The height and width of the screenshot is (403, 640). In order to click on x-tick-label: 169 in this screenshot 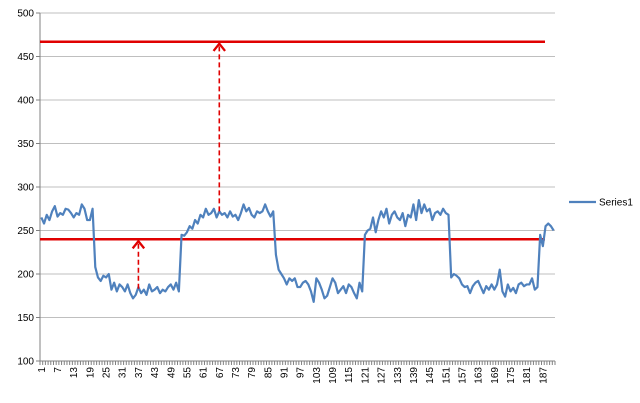, I will do `click(495, 375)`.